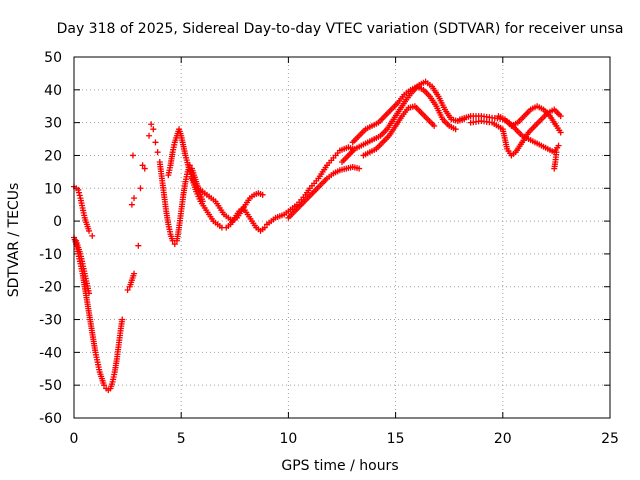 The image size is (640, 480). I want to click on y-tick-label: 20, so click(53, 156).